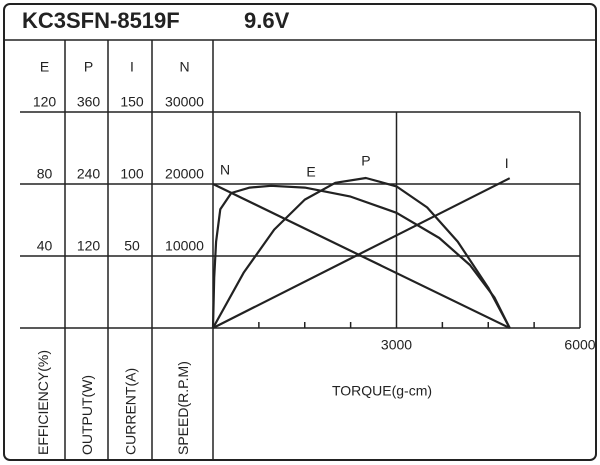 This screenshot has width=600, height=465. What do you see at coordinates (131, 411) in the screenshot?
I see `axis-label: CURRENT(A)` at bounding box center [131, 411].